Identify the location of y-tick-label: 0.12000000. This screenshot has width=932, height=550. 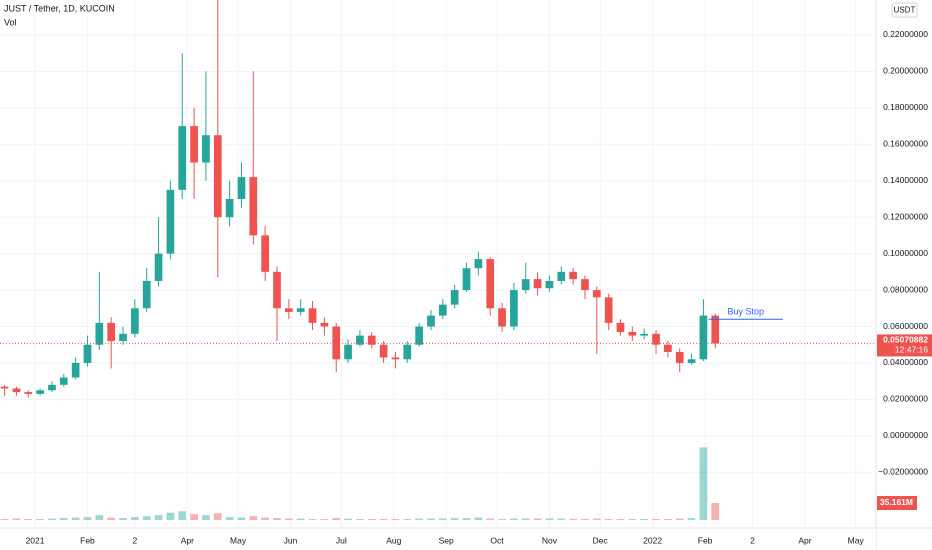
(905, 216).